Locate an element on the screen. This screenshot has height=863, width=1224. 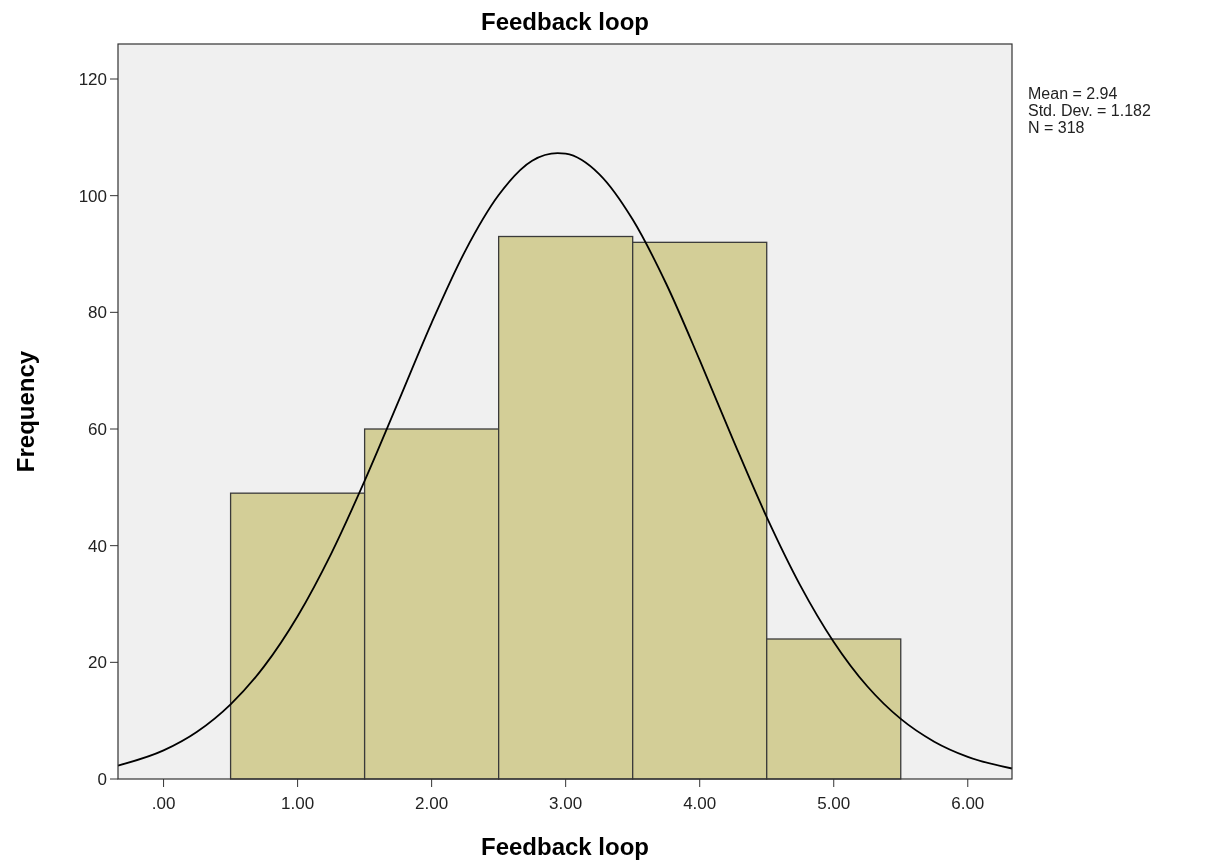
y-tick-label: 120 is located at coordinates (92, 79).